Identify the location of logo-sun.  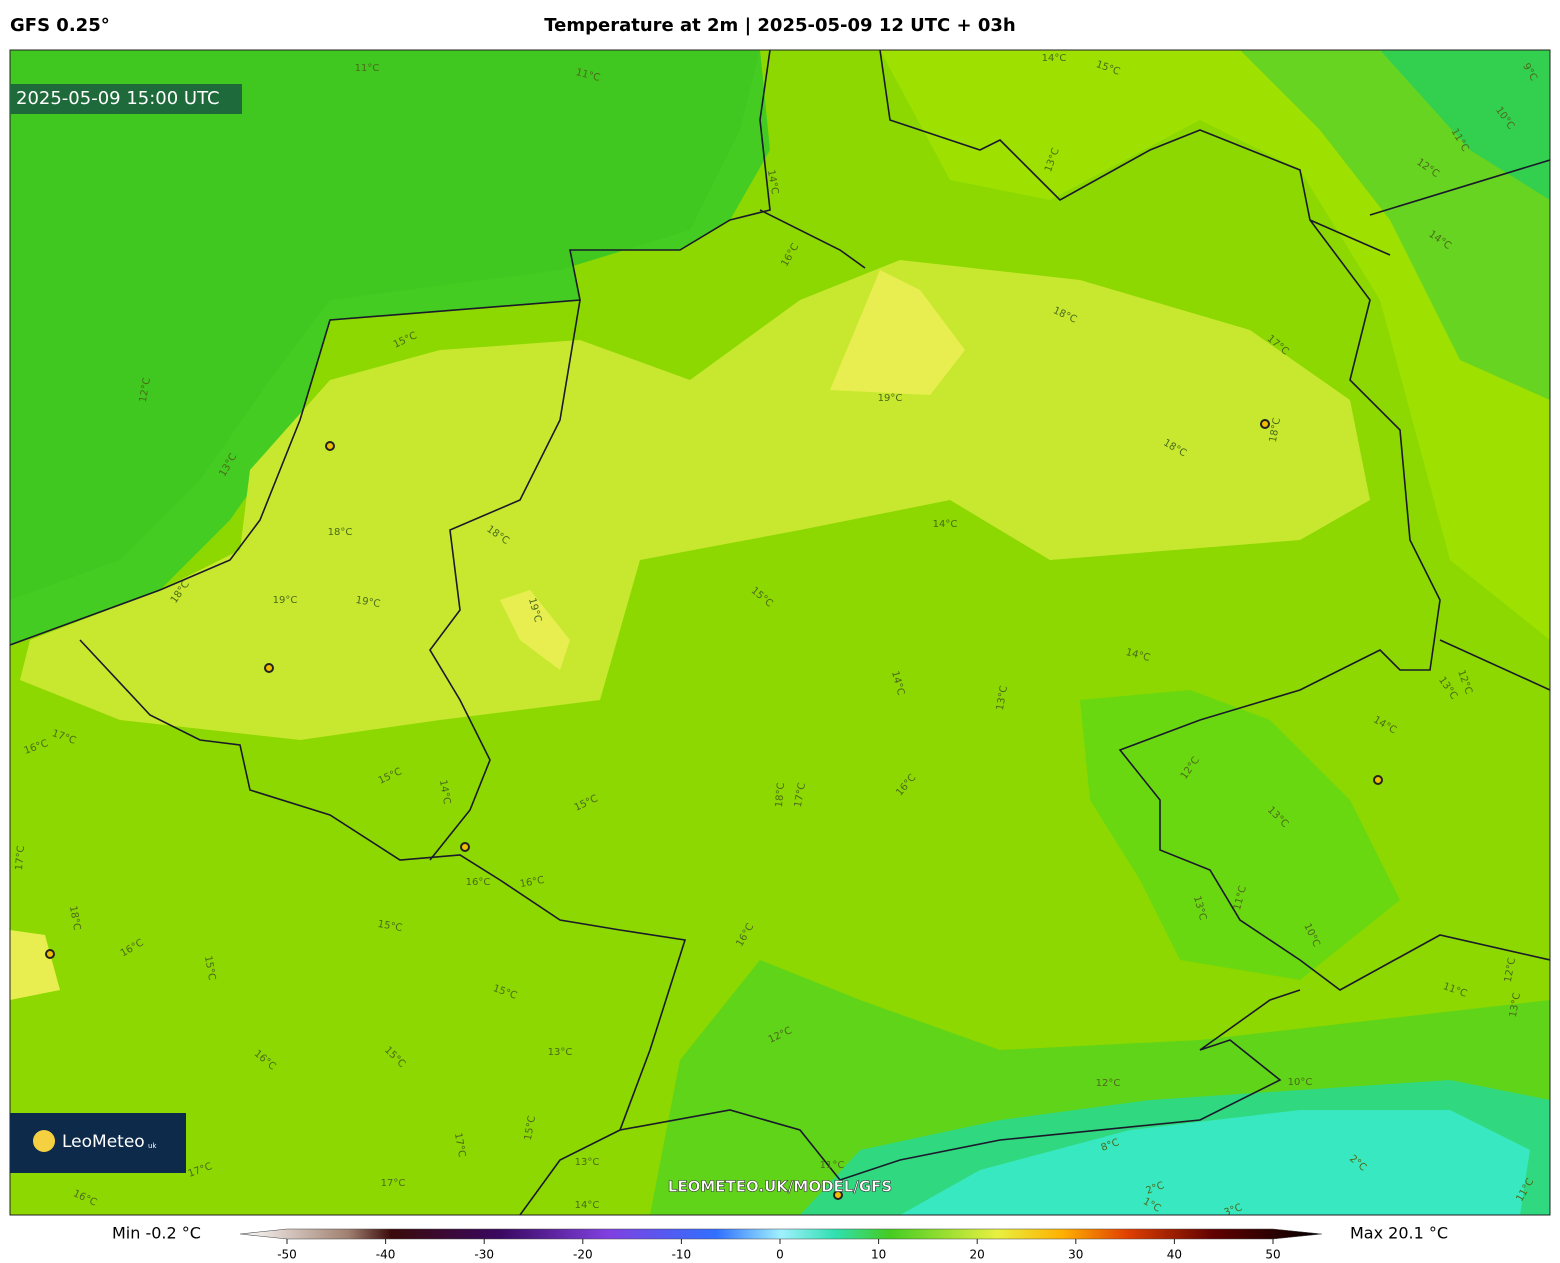
(44, 1141).